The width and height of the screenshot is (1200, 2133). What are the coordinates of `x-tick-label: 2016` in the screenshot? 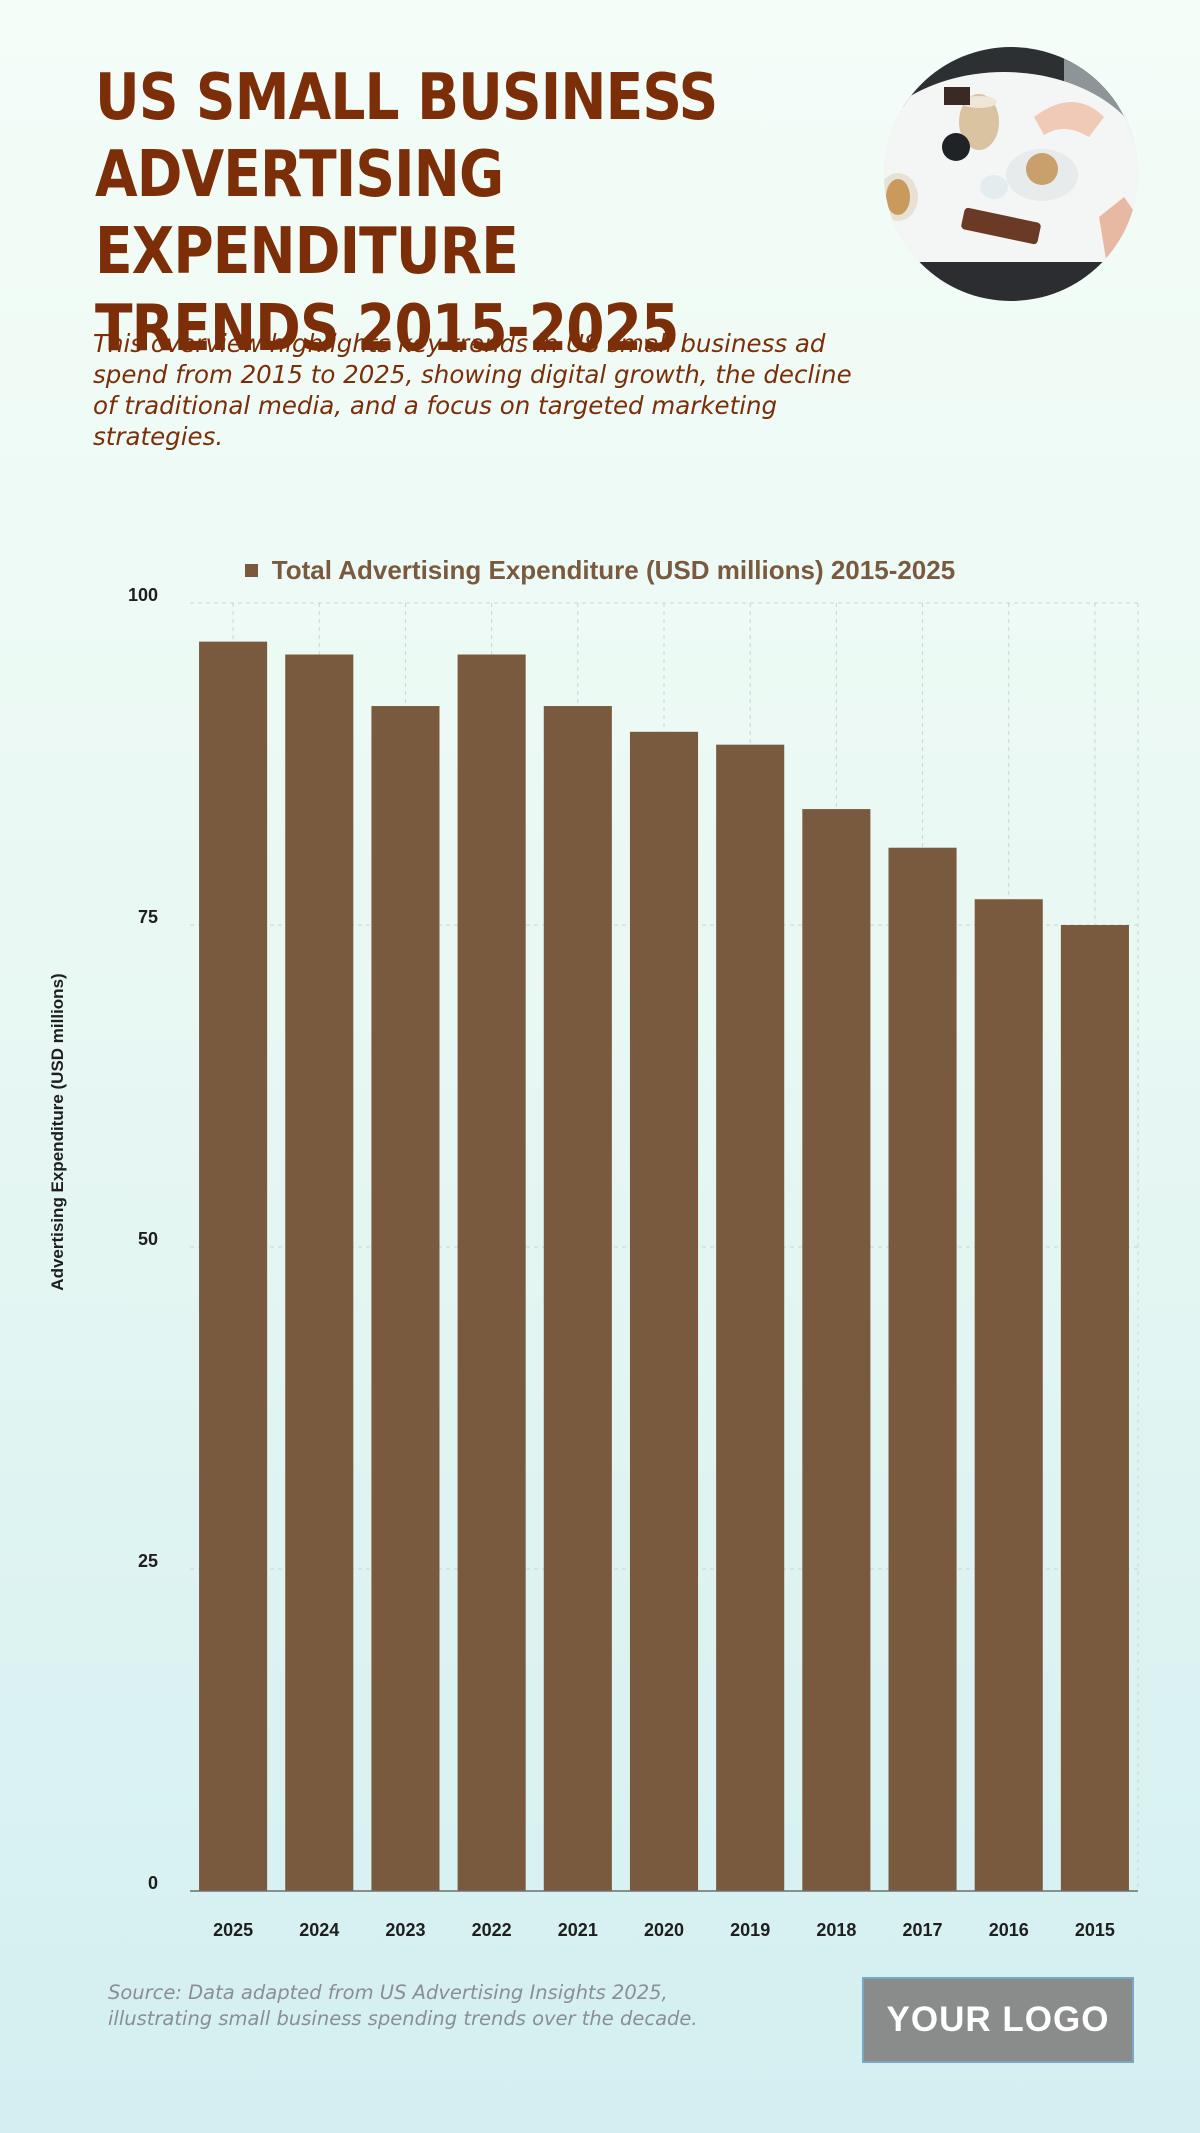 It's located at (1009, 1930).